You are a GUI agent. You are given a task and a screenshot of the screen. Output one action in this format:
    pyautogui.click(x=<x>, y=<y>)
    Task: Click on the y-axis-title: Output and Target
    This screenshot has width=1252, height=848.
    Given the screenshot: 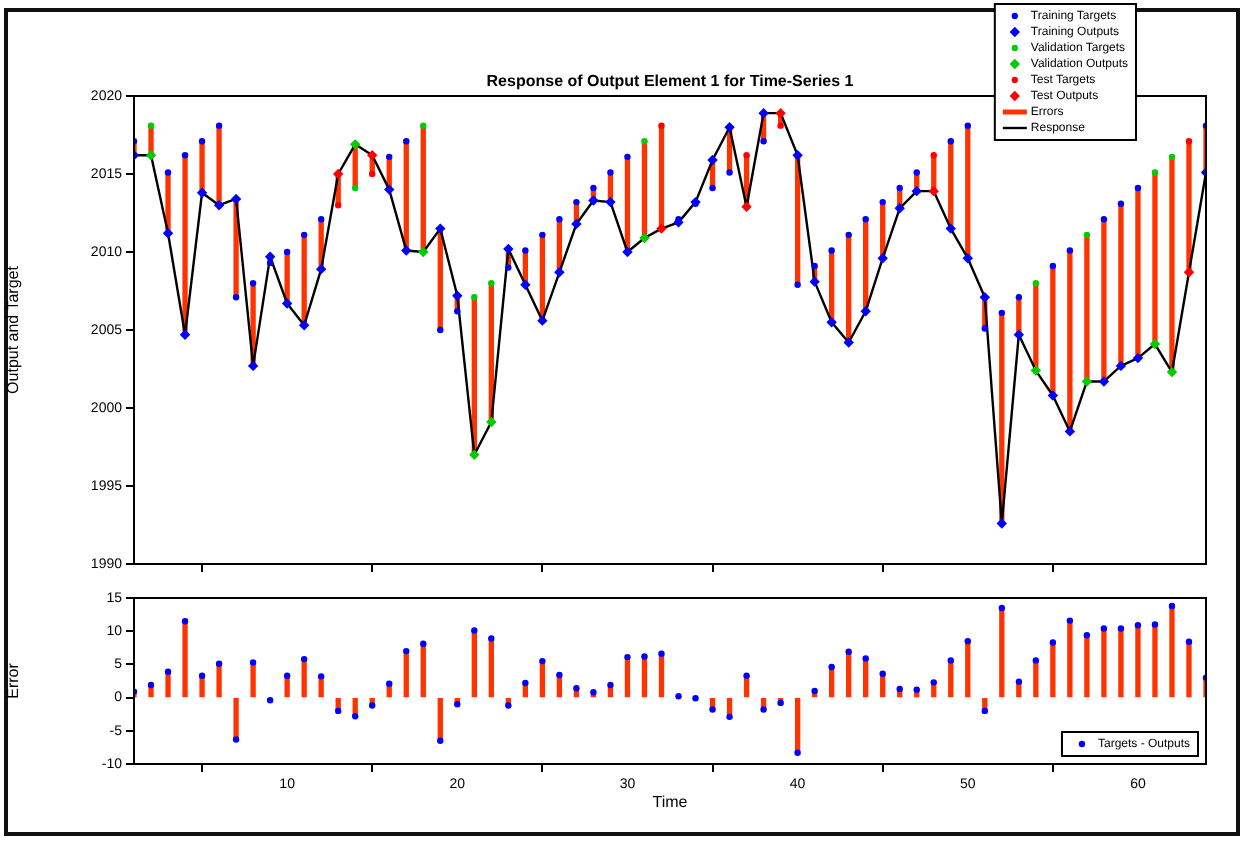 What is the action you would take?
    pyautogui.click(x=13, y=329)
    